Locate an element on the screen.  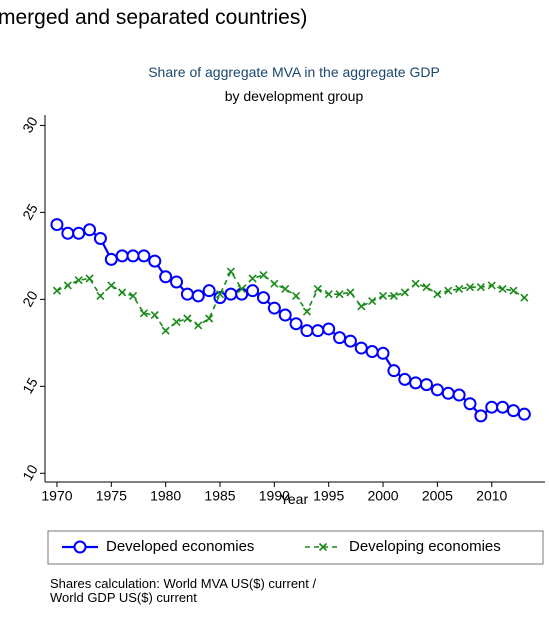
y-tick-label: 10 is located at coordinates (30, 473).